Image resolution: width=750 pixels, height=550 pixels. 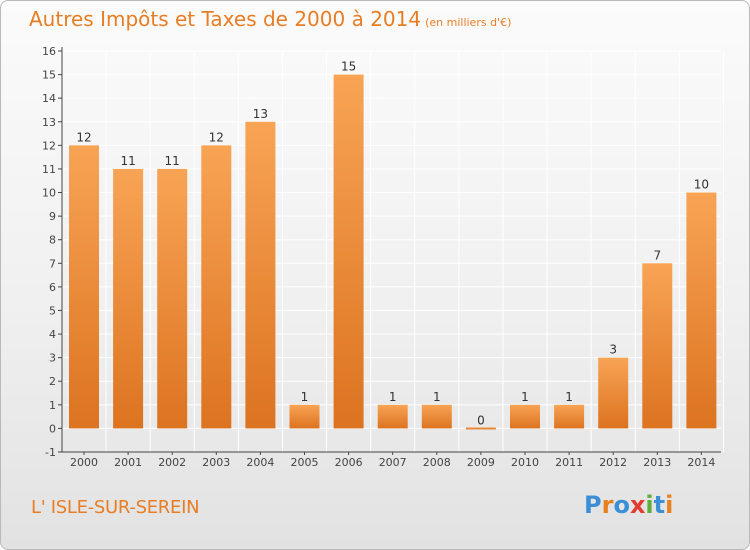 What do you see at coordinates (637, 505) in the screenshot?
I see `logo-letter: x` at bounding box center [637, 505].